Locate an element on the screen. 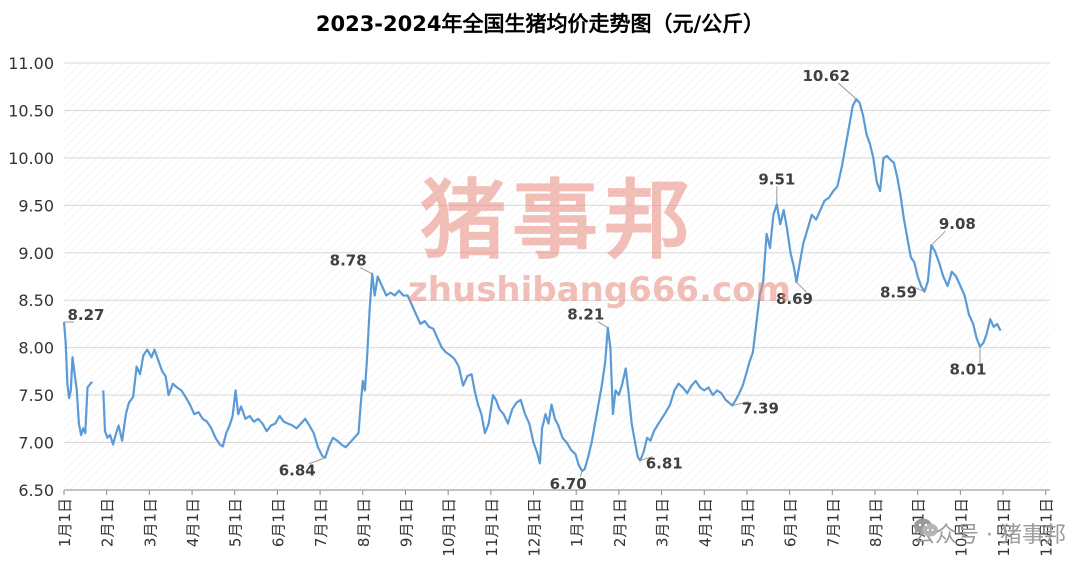  data-label: 8.59 is located at coordinates (898, 293).